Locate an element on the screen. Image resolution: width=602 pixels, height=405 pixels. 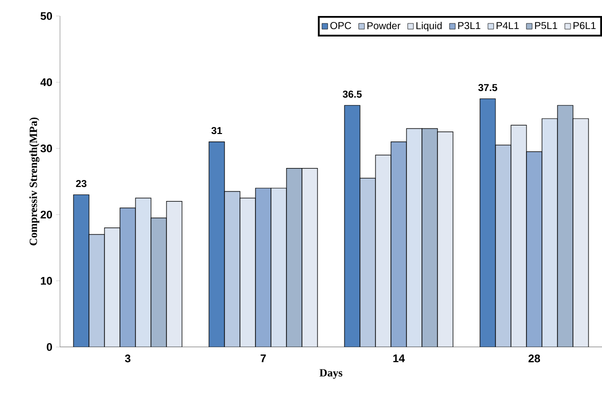
y-tick-label: 20 is located at coordinates (46, 214).